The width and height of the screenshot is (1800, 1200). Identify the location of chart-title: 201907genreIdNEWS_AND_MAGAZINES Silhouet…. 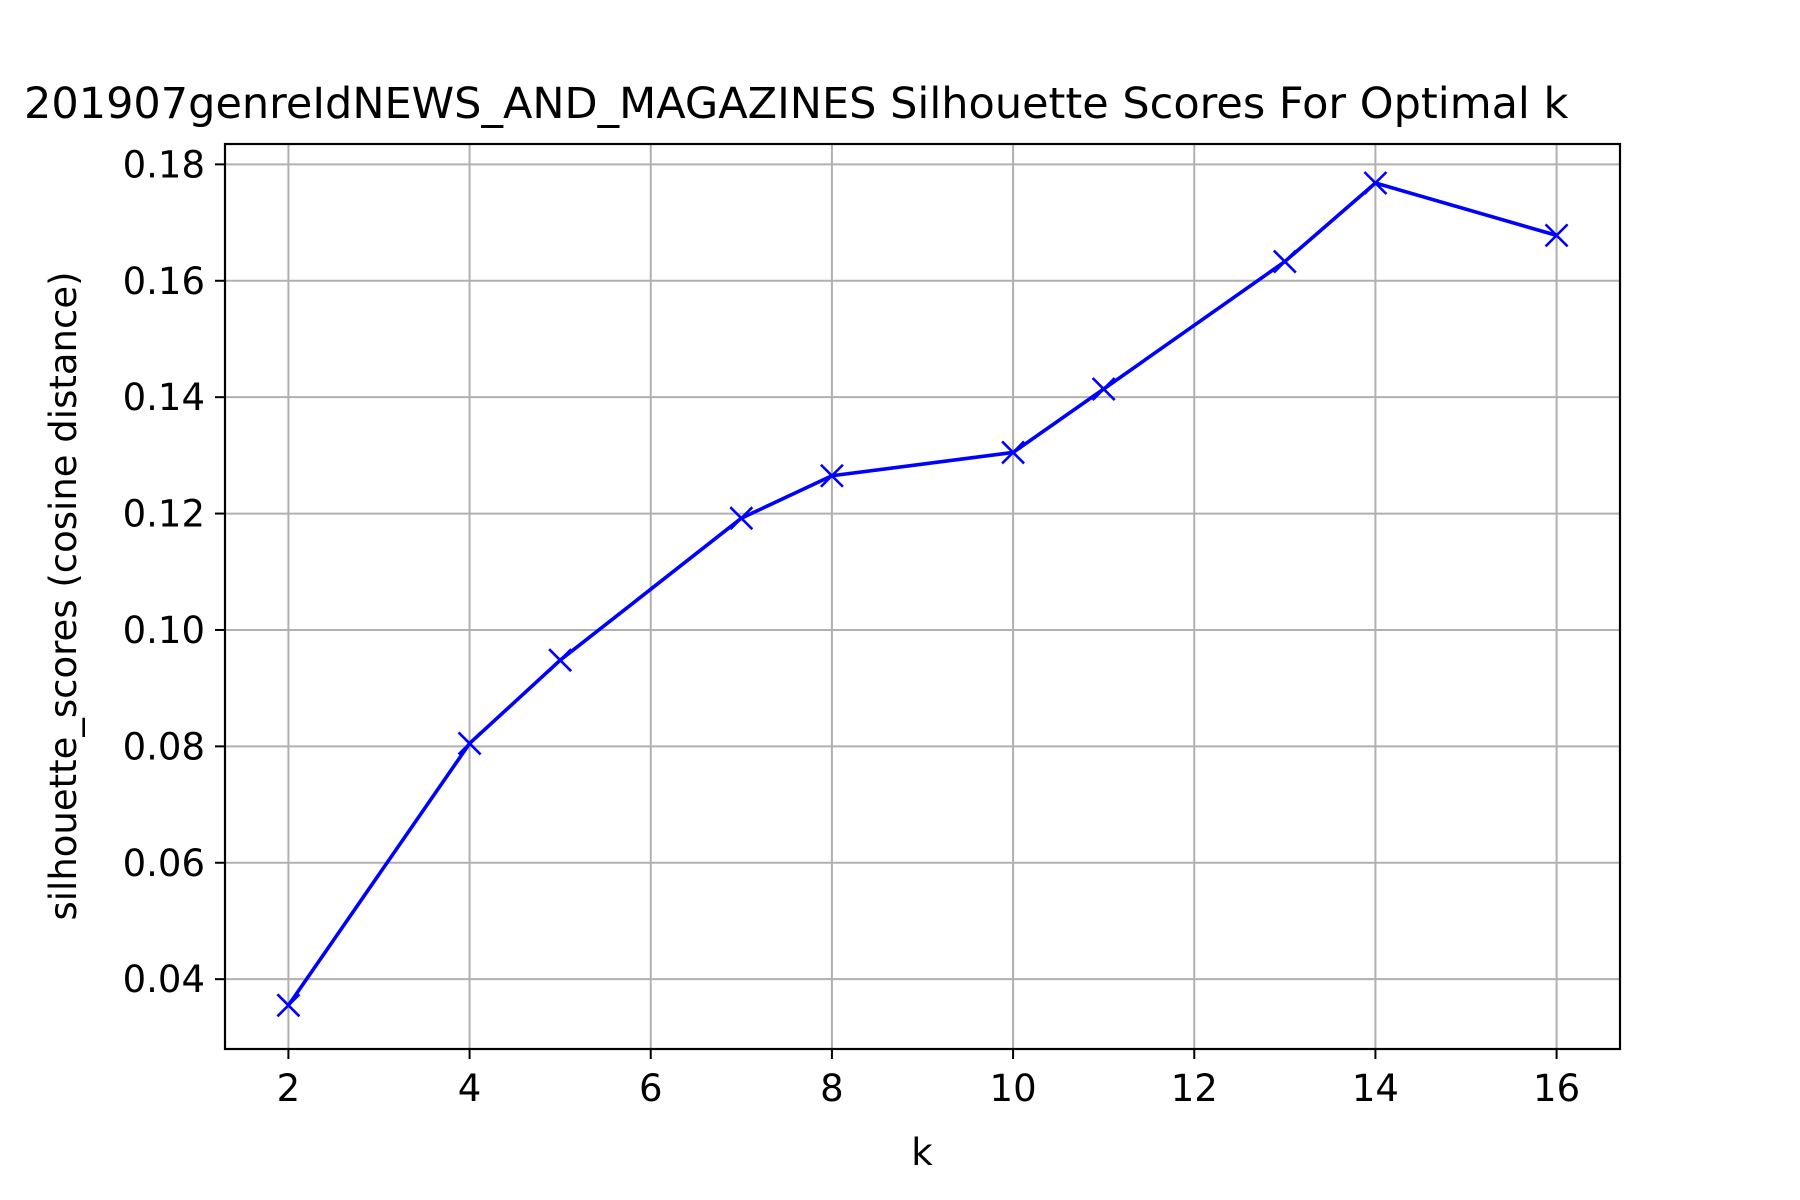
(796, 104).